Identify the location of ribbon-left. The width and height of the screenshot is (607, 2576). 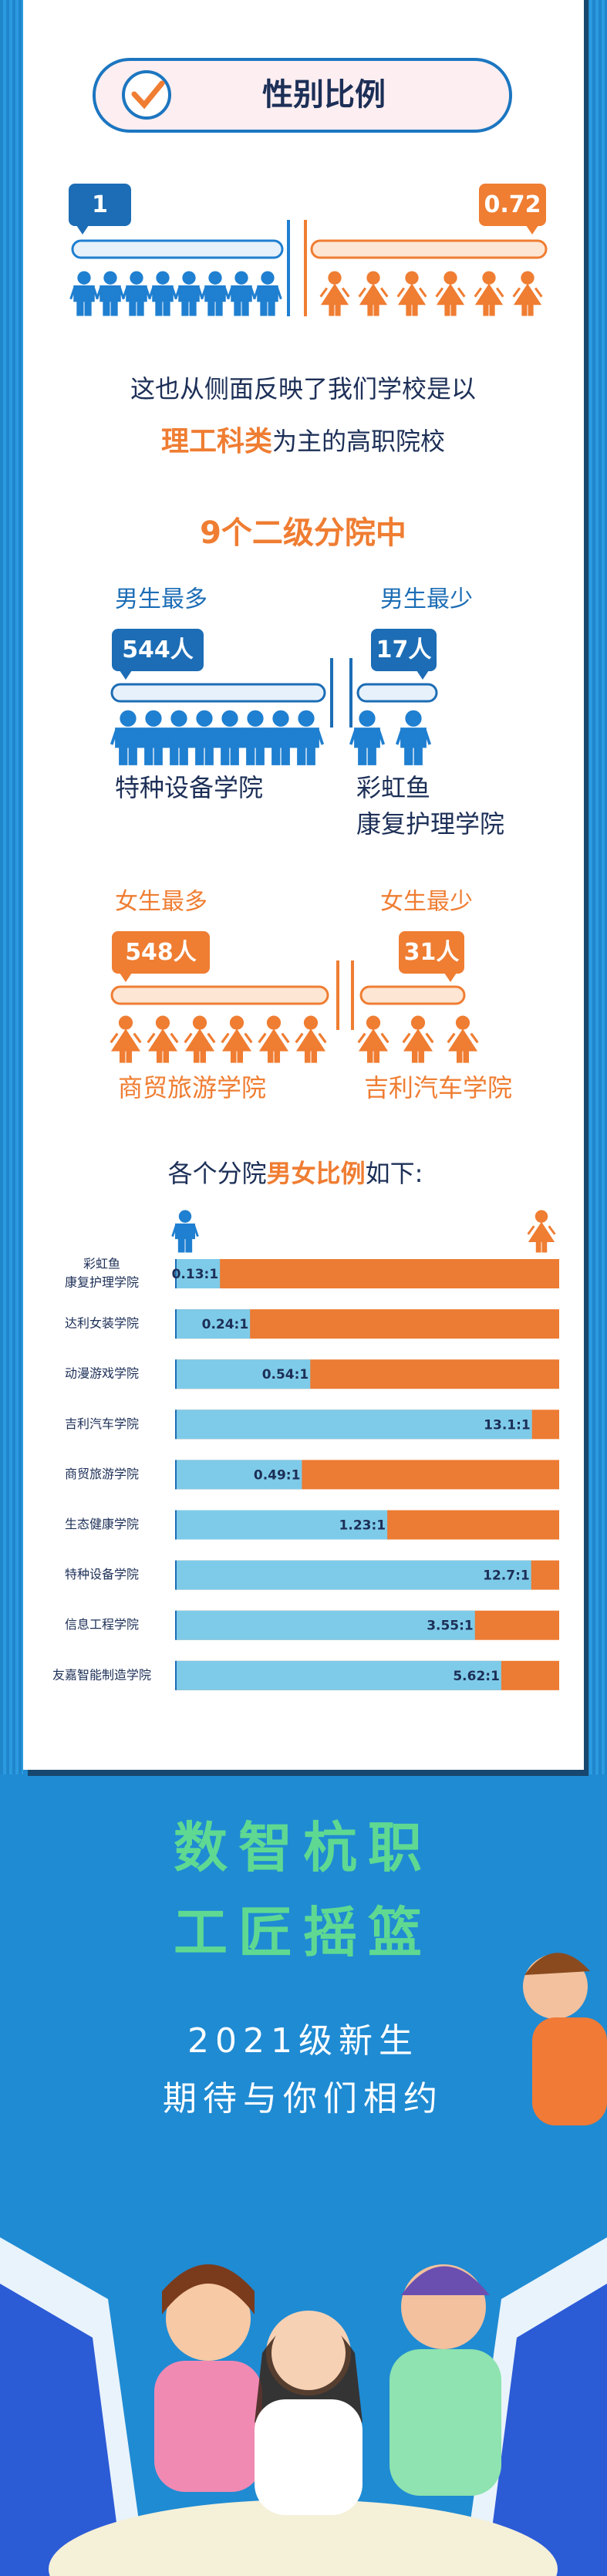
(62, 2430).